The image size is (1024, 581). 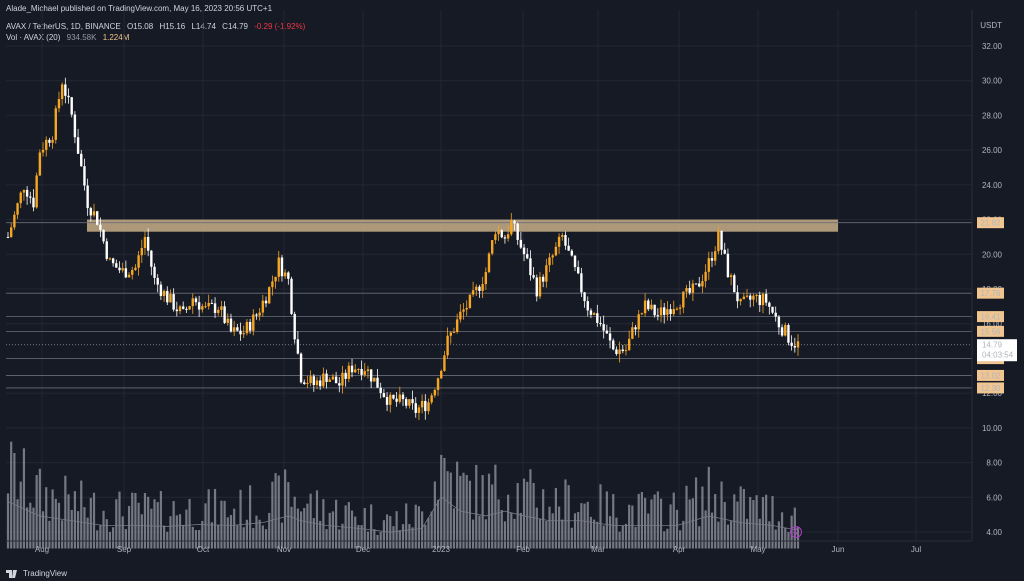 What do you see at coordinates (990, 293) in the screenshot?
I see `level-tag-label: 17.76` at bounding box center [990, 293].